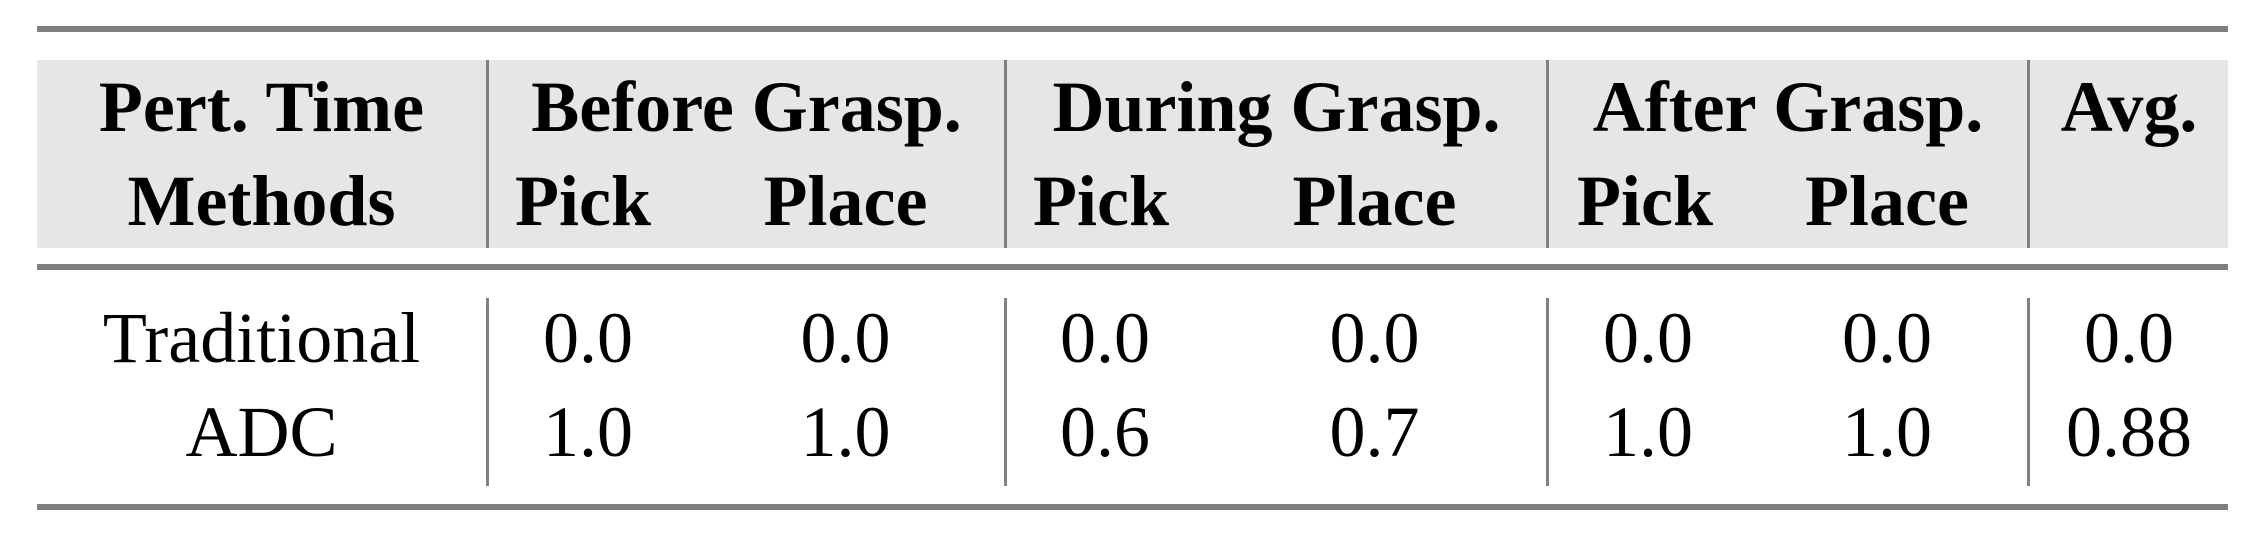  Describe the element at coordinates (1276, 106) in the screenshot. I see `header-during-grasp: During Grasp.` at that location.